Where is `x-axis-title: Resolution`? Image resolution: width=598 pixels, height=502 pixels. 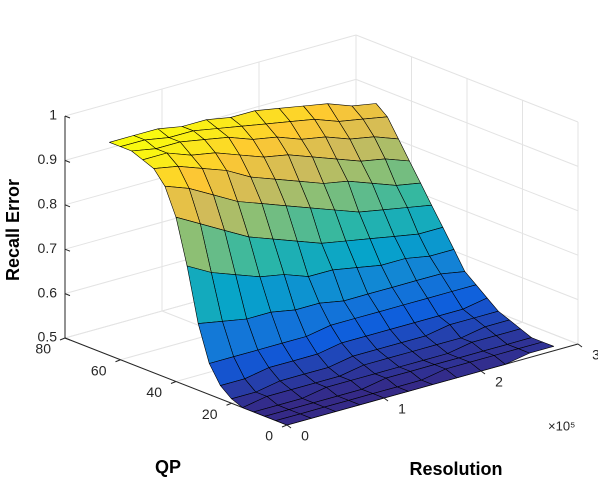 x-axis-title: Resolution is located at coordinates (456, 469).